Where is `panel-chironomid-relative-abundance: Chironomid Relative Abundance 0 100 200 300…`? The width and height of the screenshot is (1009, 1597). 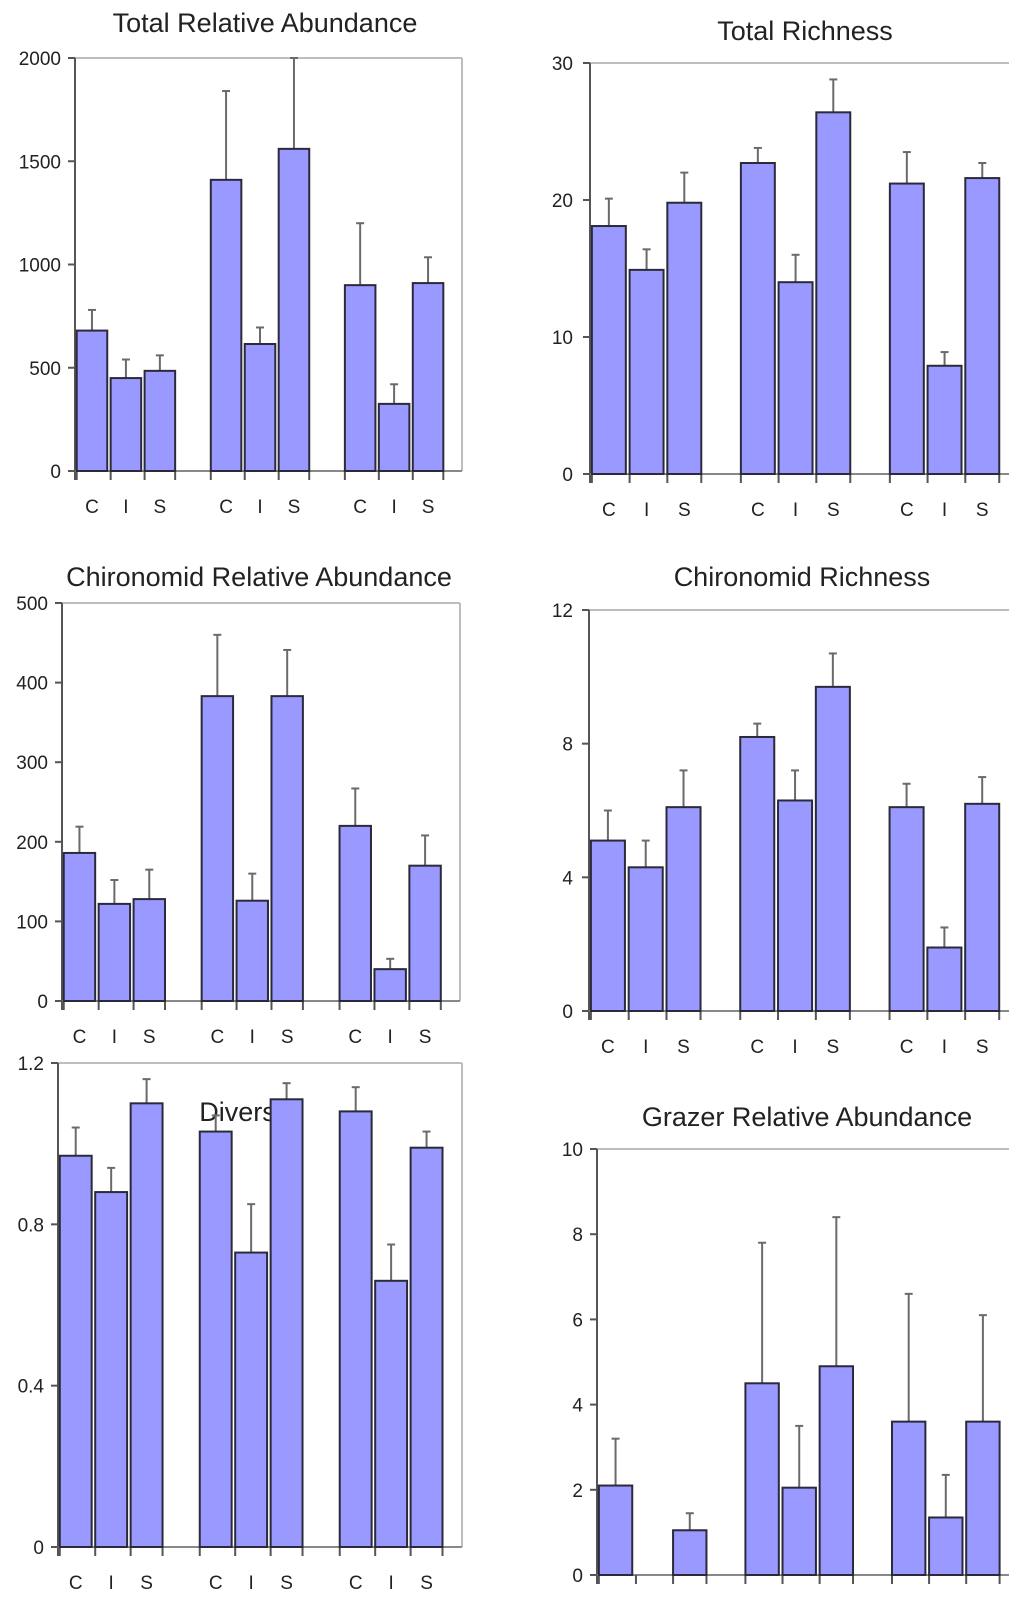 panel-chironomid-relative-abundance: Chironomid Relative Abundance 0 100 200 300… is located at coordinates (238, 805).